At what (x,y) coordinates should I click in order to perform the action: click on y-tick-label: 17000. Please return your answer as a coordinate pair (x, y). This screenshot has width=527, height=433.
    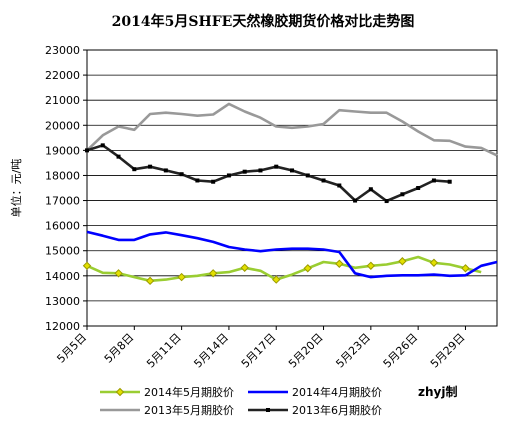
    Looking at the image, I should click on (62, 201).